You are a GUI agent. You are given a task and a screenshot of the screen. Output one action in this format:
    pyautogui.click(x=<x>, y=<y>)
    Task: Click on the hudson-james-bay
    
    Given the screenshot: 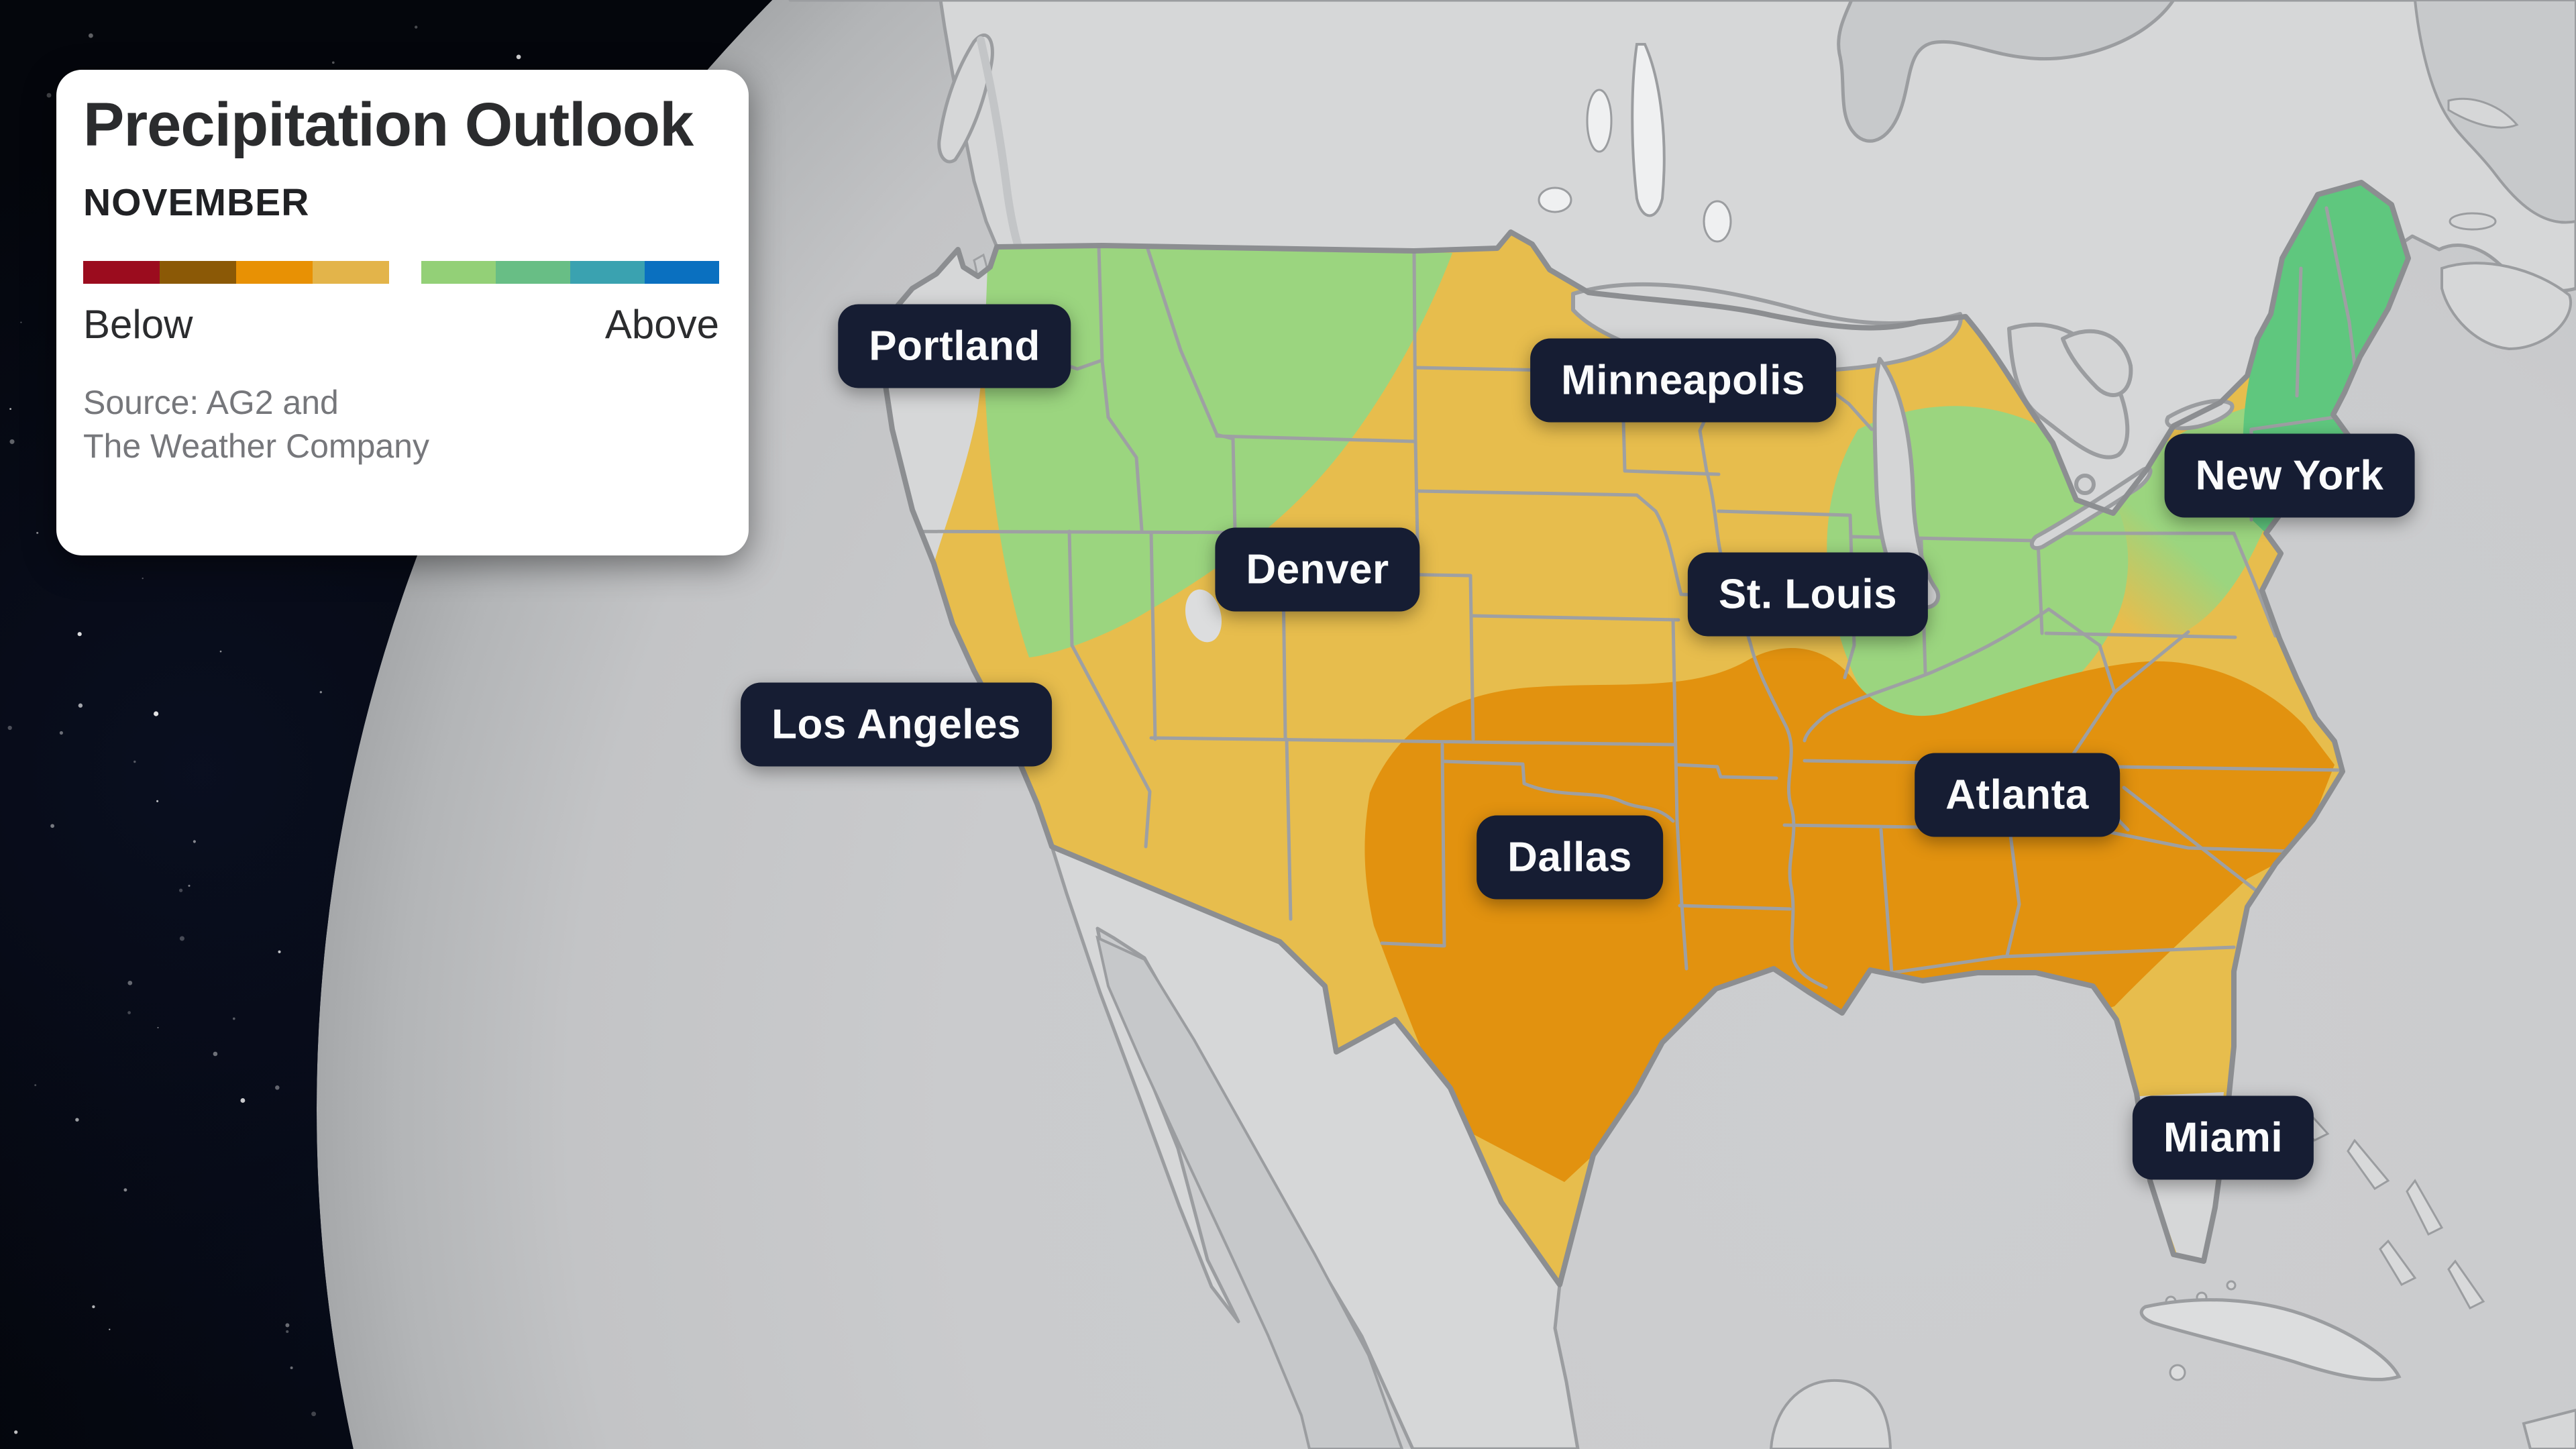 What is the action you would take?
    pyautogui.click(x=2007, y=71)
    